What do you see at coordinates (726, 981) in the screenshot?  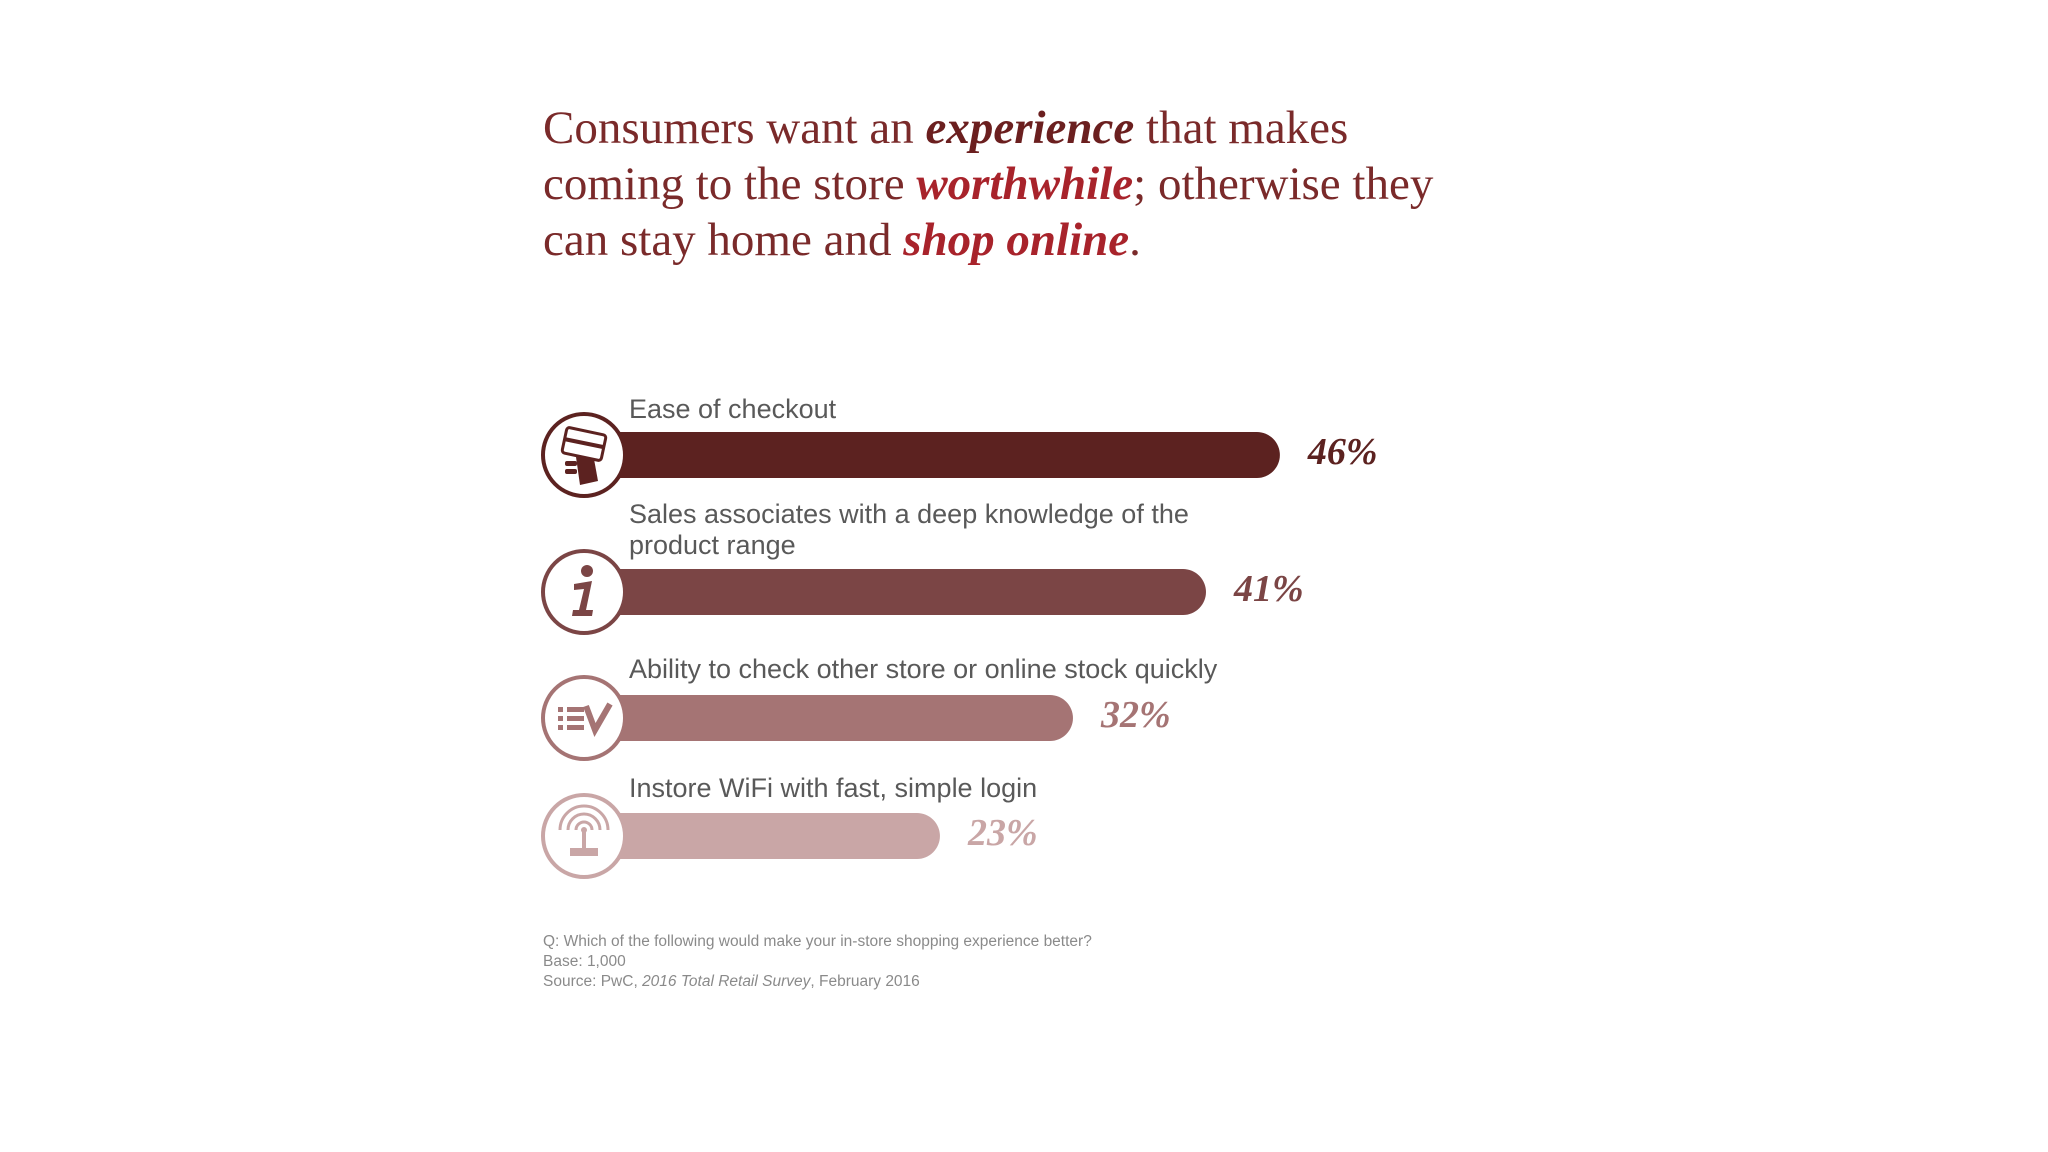 I see `source-title: 2016 Total Retail Survey` at bounding box center [726, 981].